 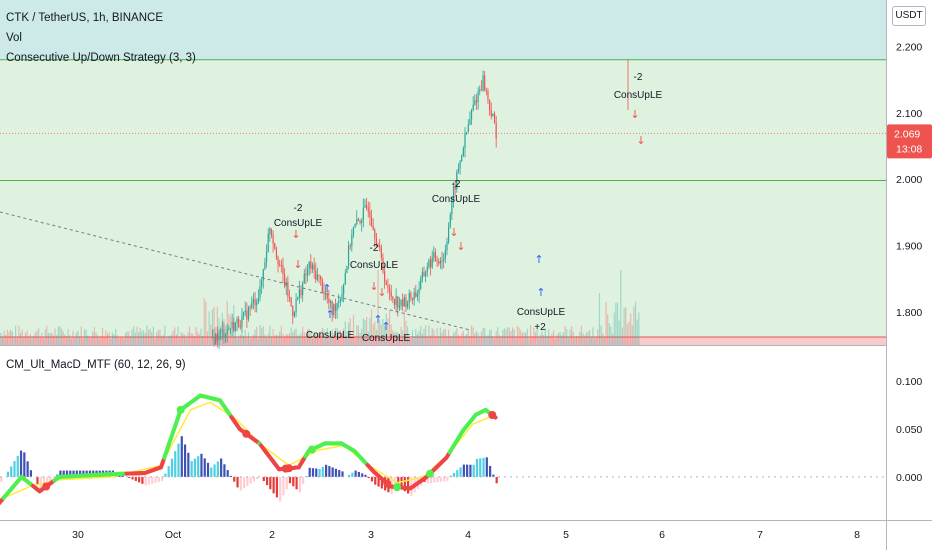 I want to click on price-tick-label: 1.900, so click(x=909, y=246).